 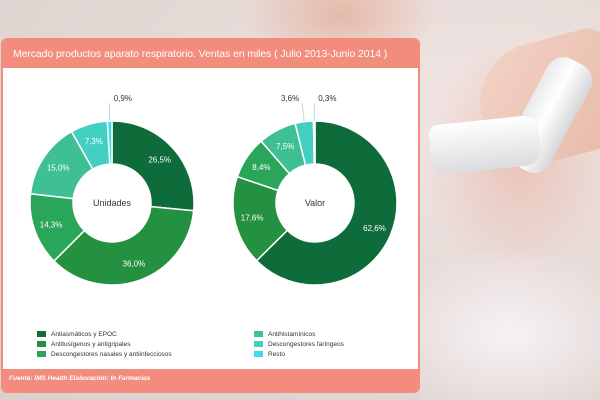 I want to click on legend-item: Resto, so click(x=299, y=354).